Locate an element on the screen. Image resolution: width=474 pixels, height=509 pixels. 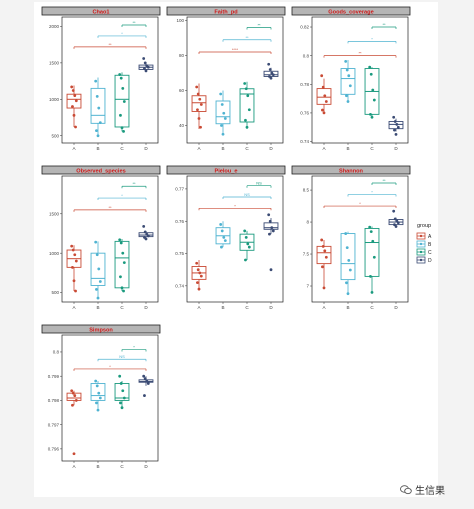
plot-area is located at coordinates (110, 80).